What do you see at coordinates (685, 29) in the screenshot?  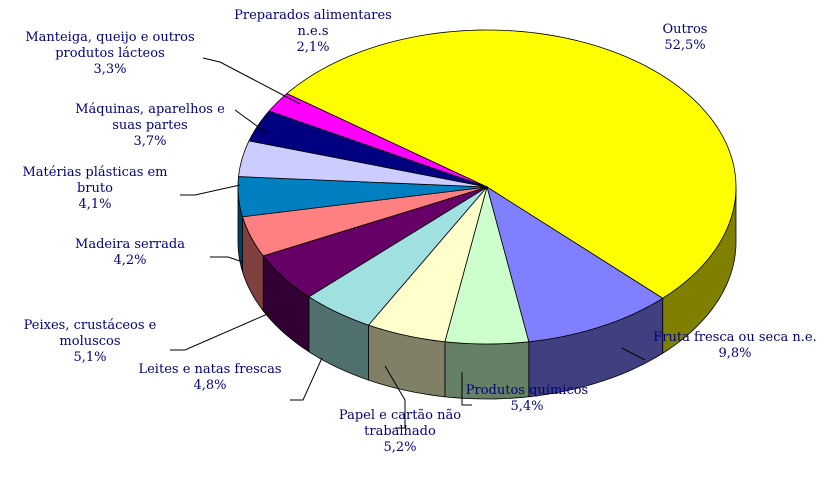 I see `category-label: Outros` at bounding box center [685, 29].